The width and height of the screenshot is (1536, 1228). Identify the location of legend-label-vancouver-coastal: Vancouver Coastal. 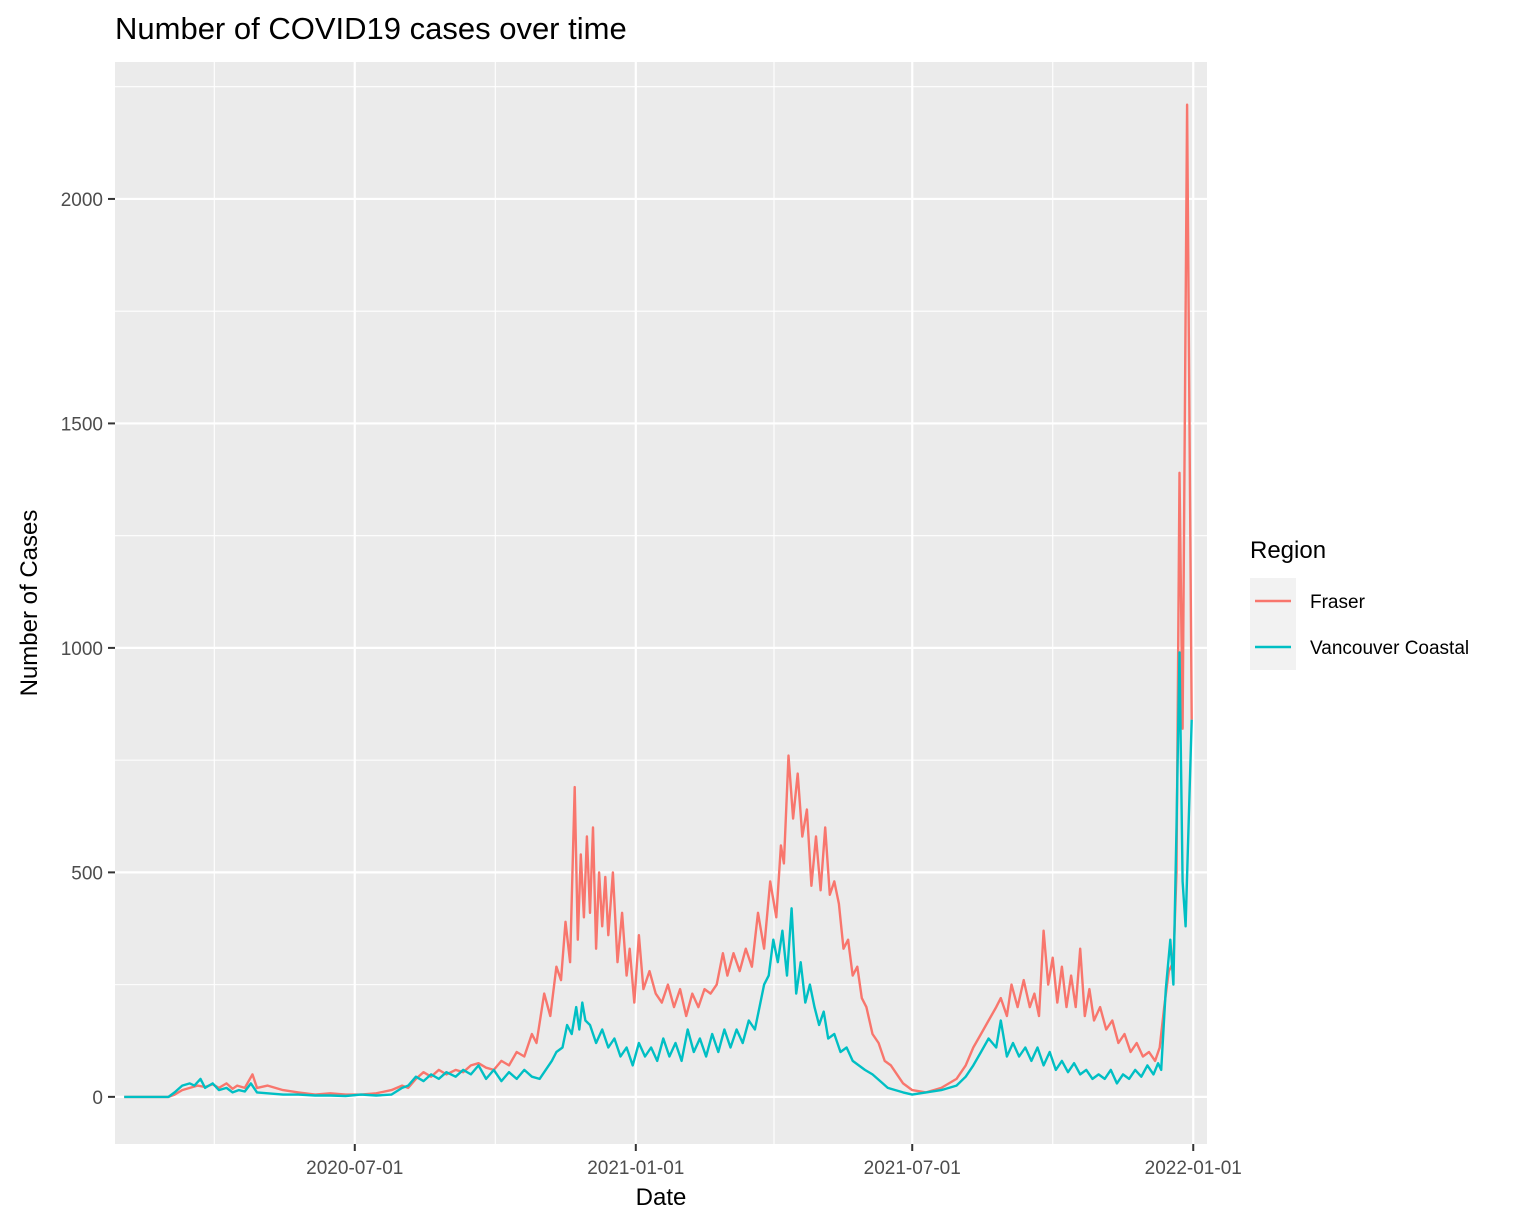
(1389, 648).